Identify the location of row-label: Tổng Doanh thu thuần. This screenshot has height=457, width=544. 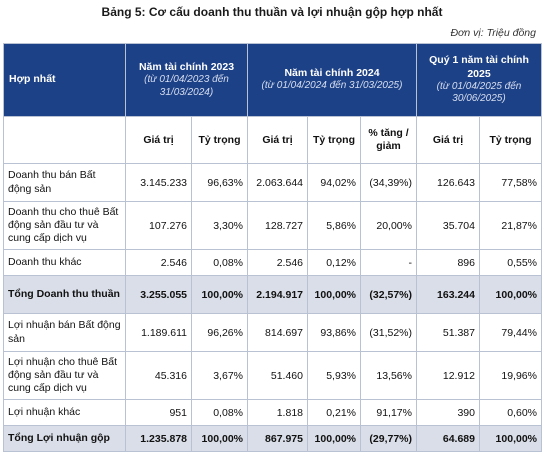
(64, 294).